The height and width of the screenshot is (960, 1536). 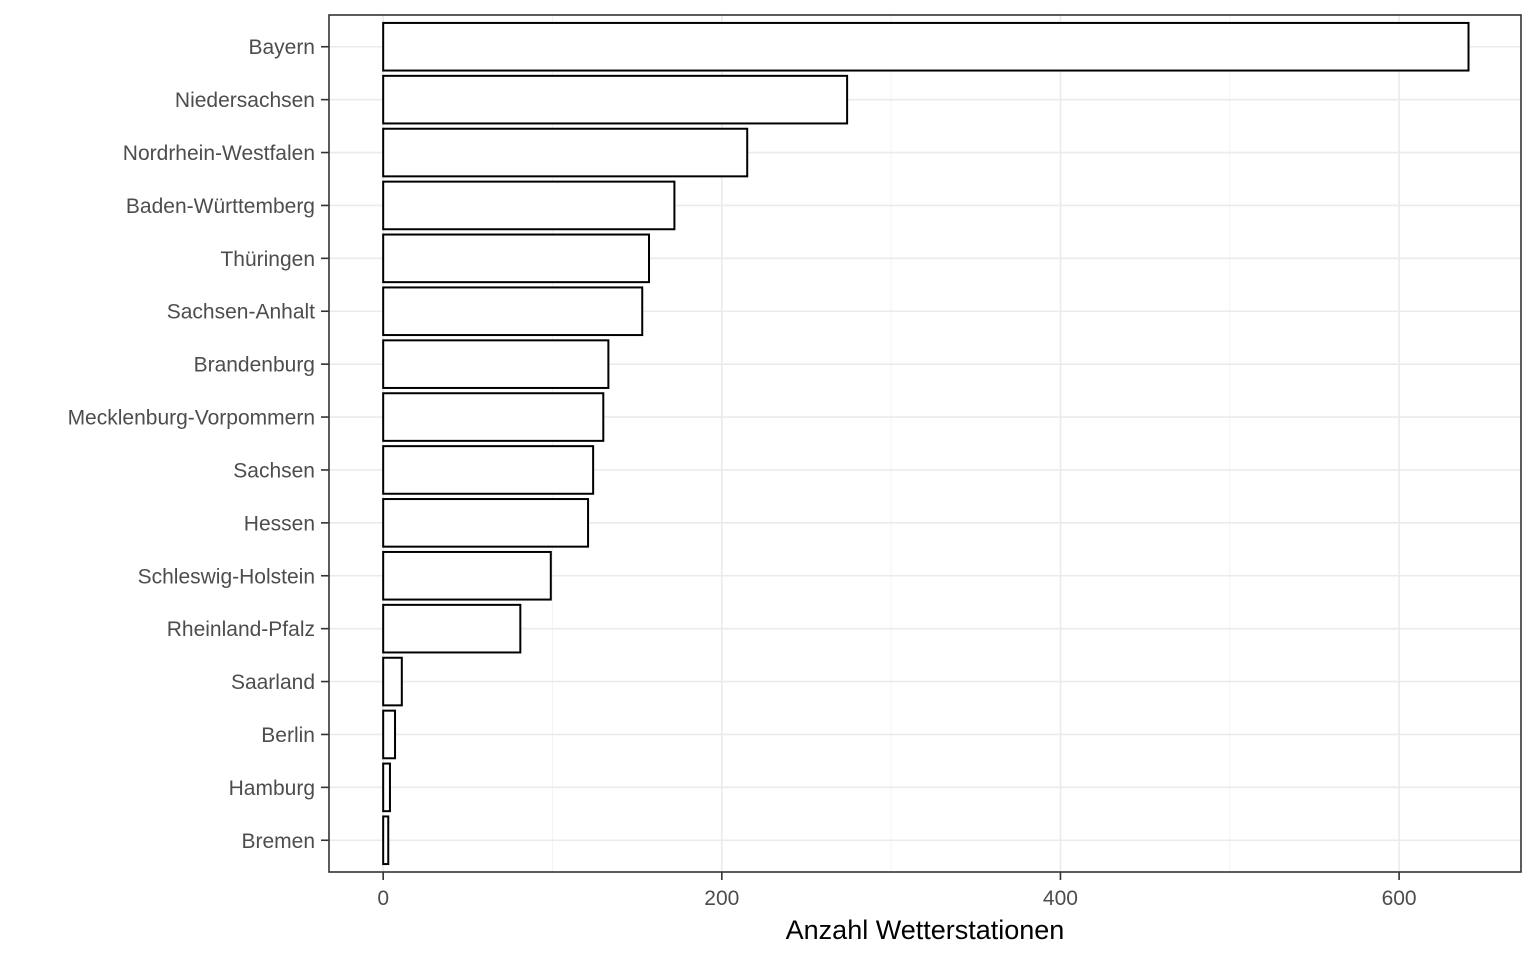 I want to click on y-tick-label: Brandenburg, so click(x=254, y=365).